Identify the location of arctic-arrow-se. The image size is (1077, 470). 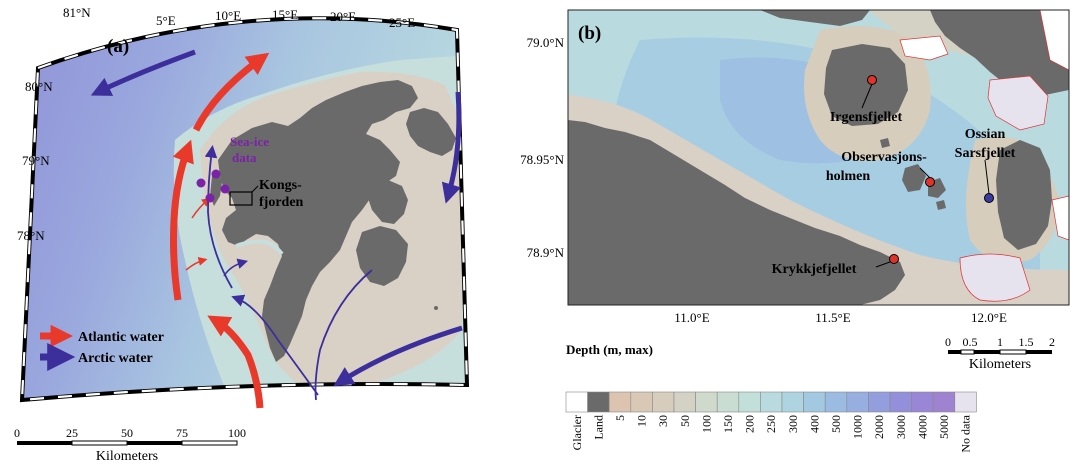
(398, 356).